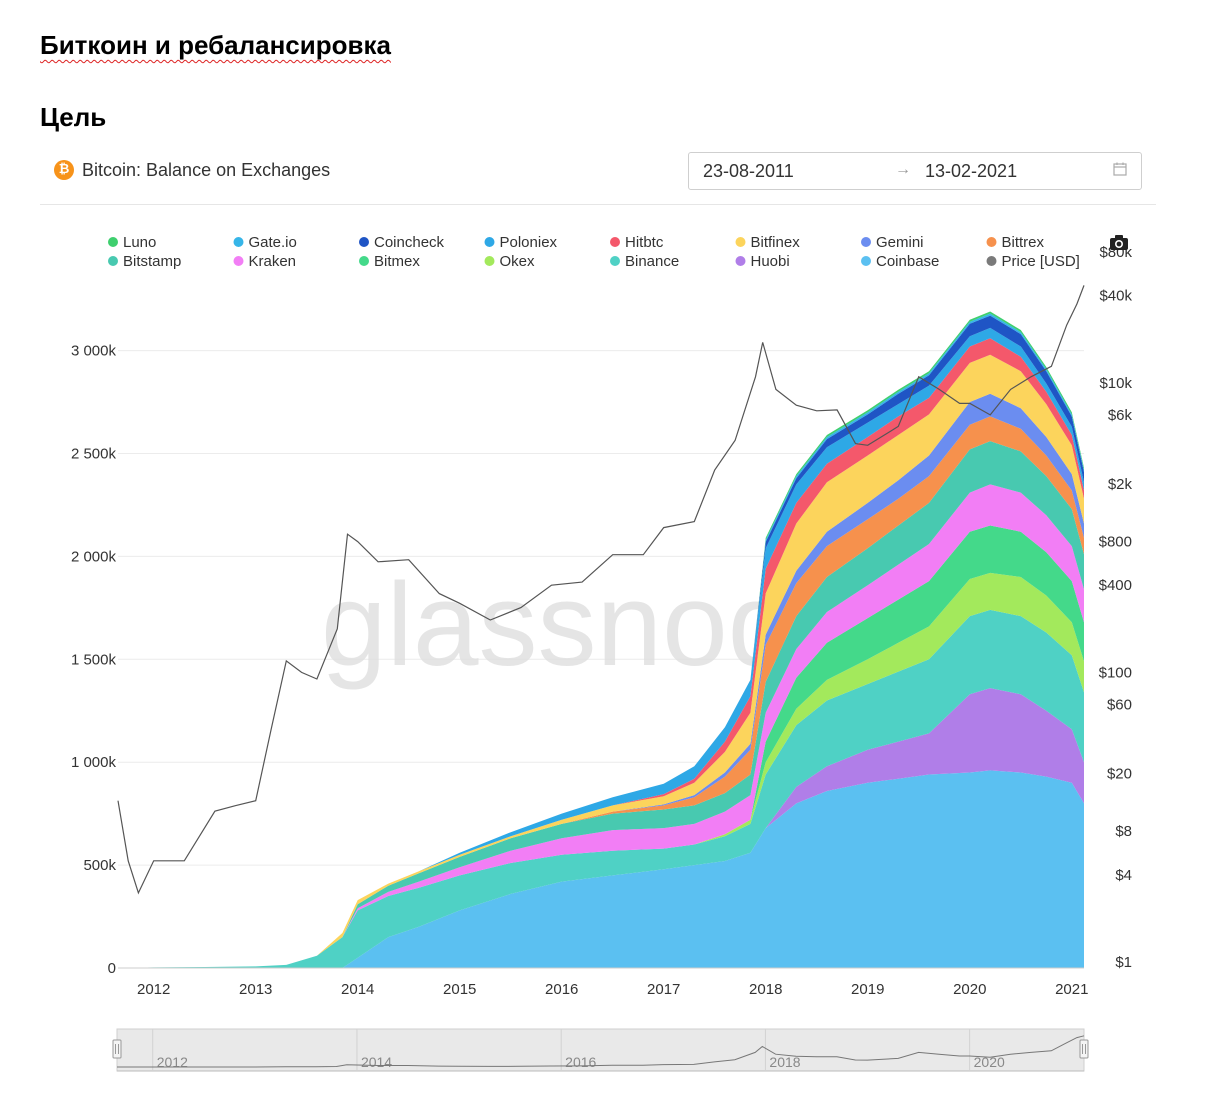 This screenshot has height=1098, width=1228. I want to click on navigator-tick-label: 2016, so click(580, 1062).